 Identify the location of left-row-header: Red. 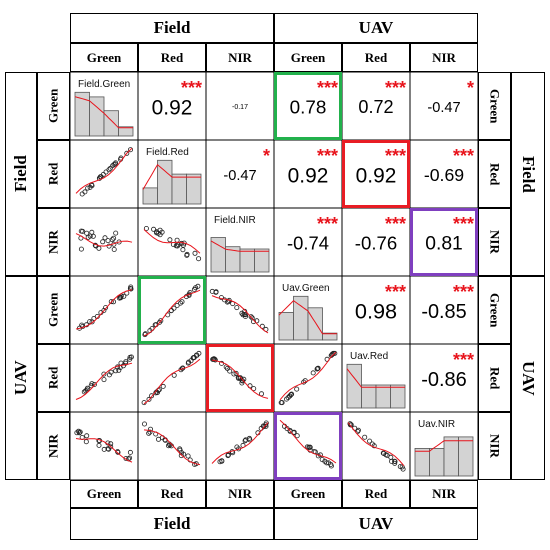
(53, 174).